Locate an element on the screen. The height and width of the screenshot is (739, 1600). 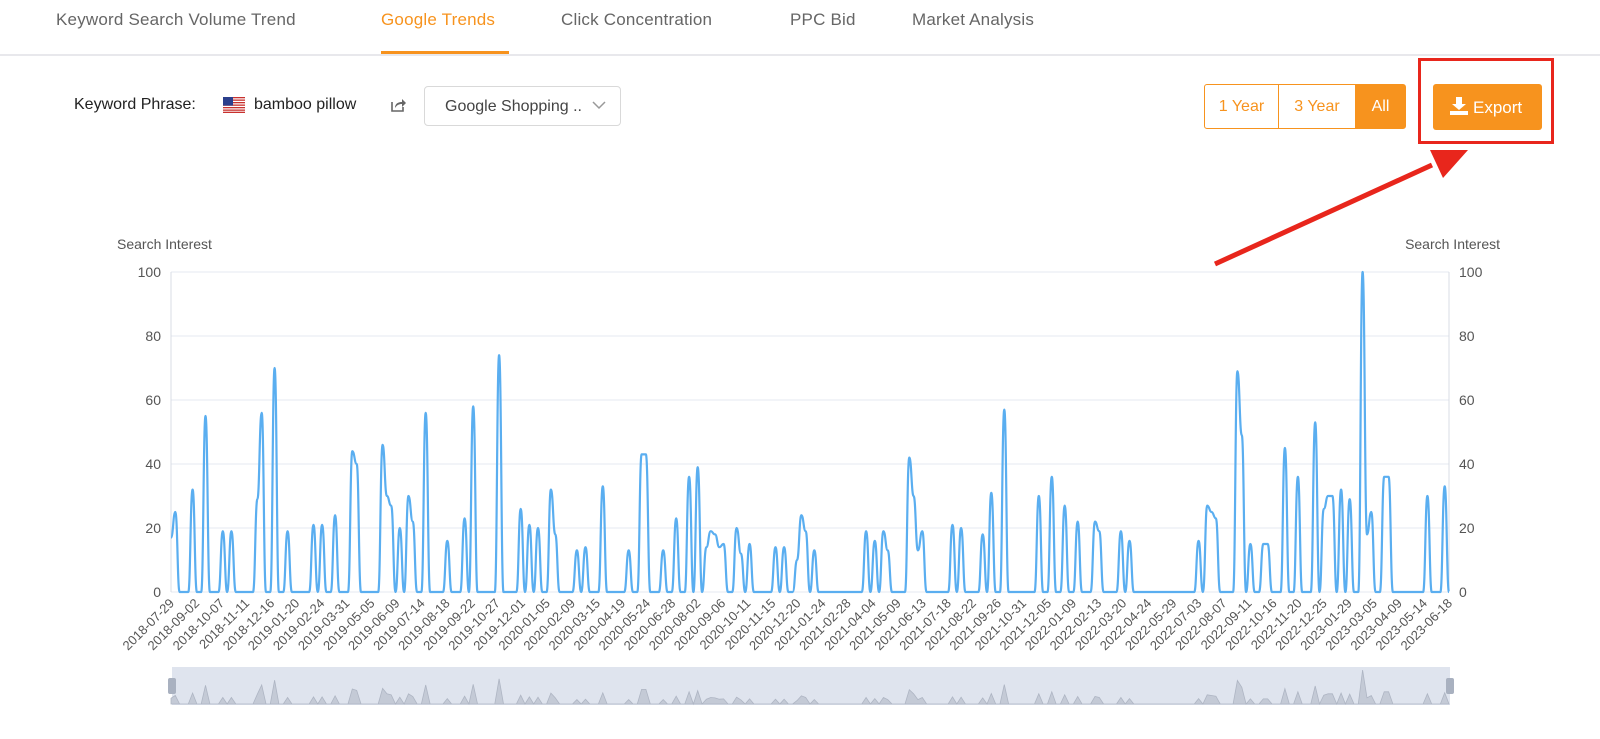
active-tab-underline is located at coordinates (445, 52).